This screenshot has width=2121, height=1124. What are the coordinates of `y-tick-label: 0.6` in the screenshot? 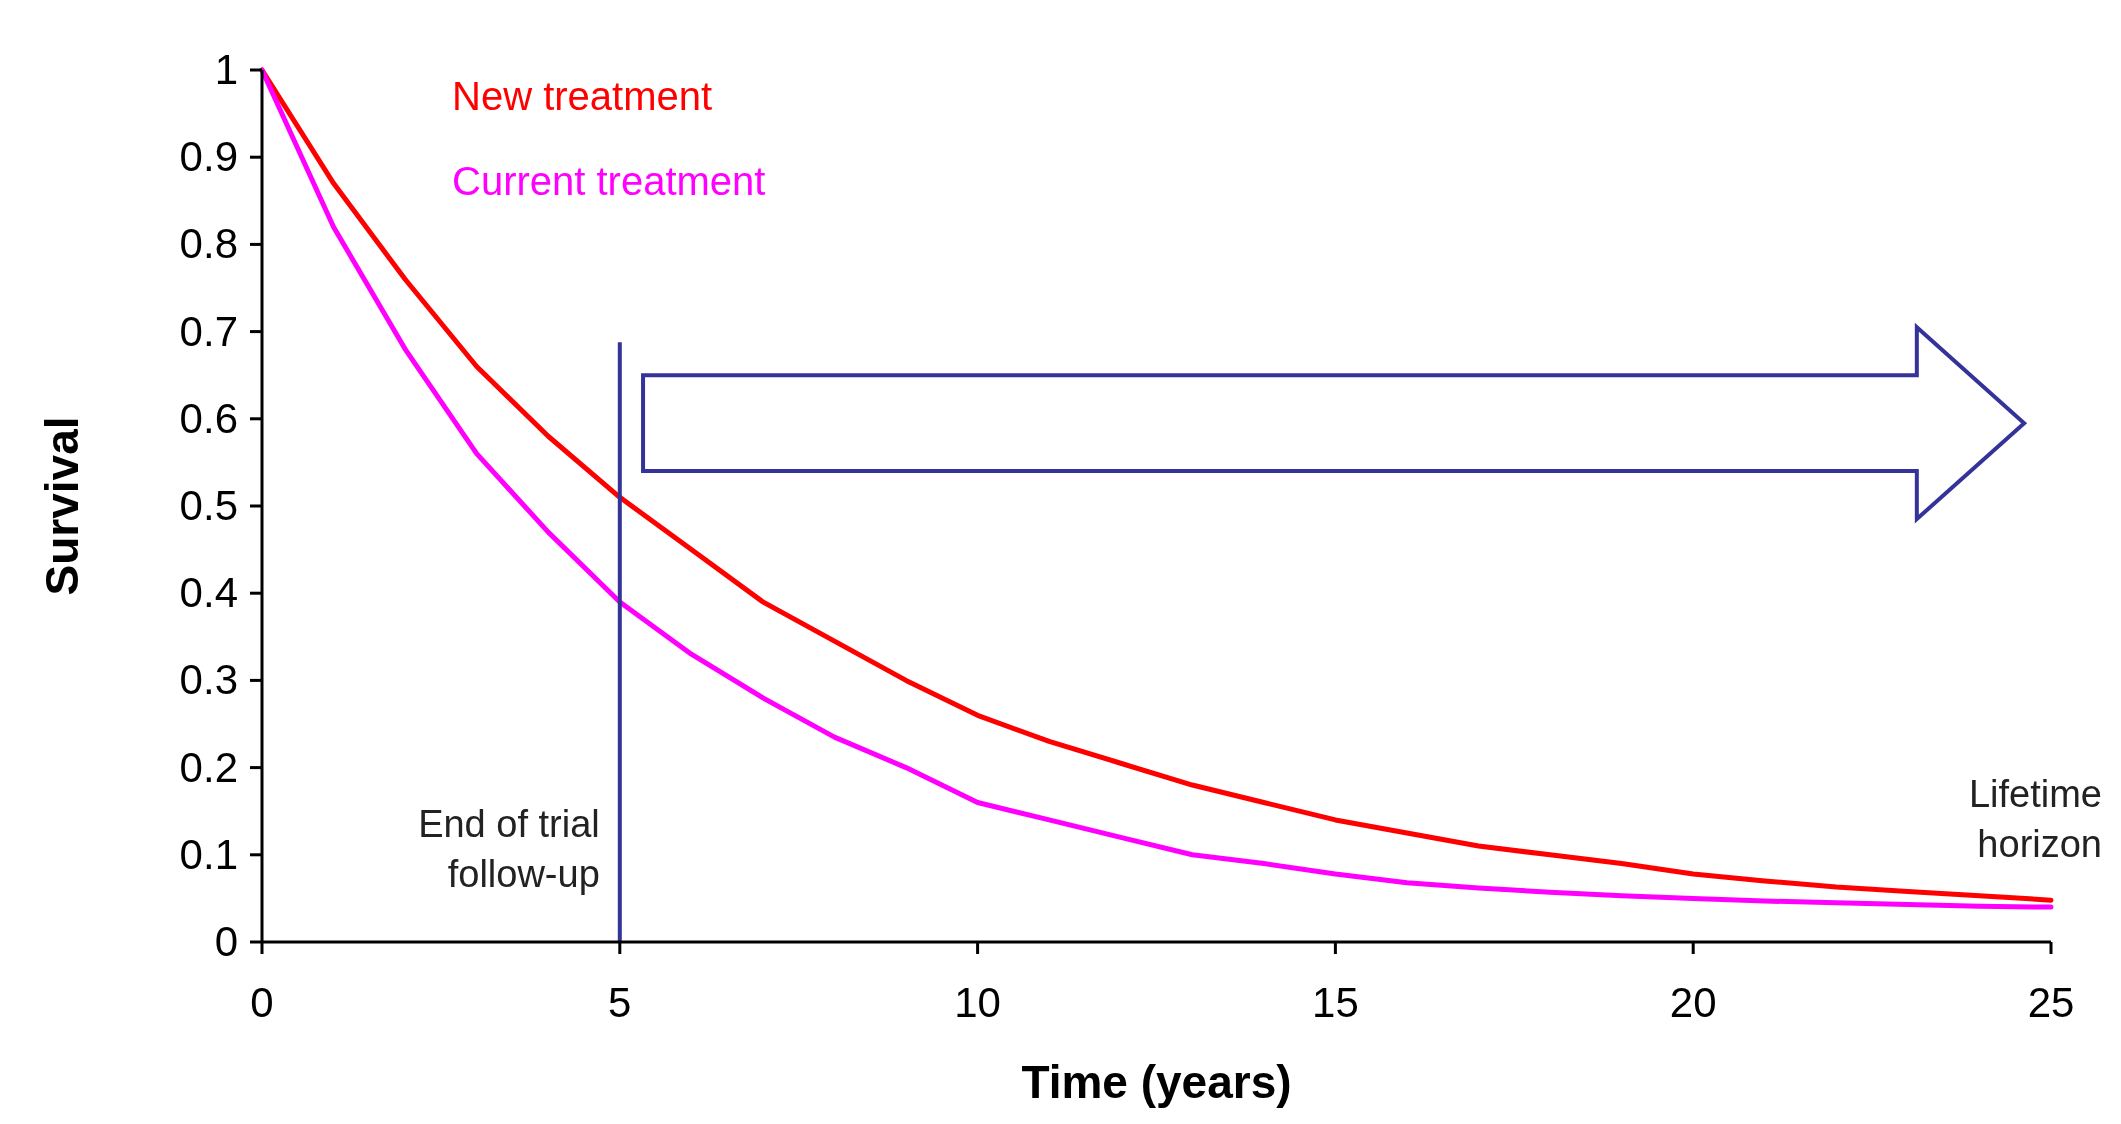 It's located at (208, 418).